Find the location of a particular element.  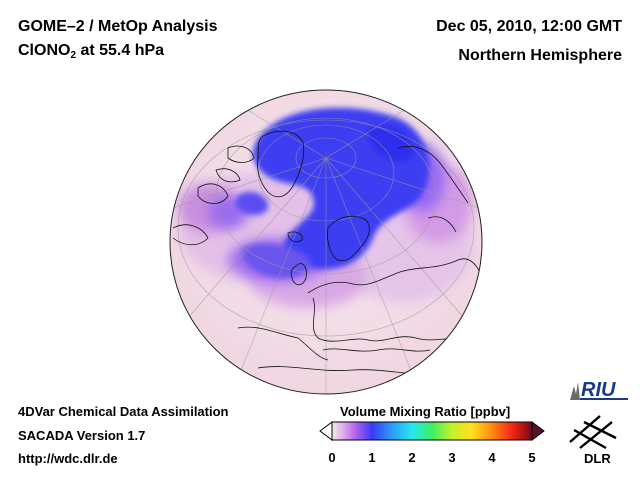

colorbar is located at coordinates (432, 431).